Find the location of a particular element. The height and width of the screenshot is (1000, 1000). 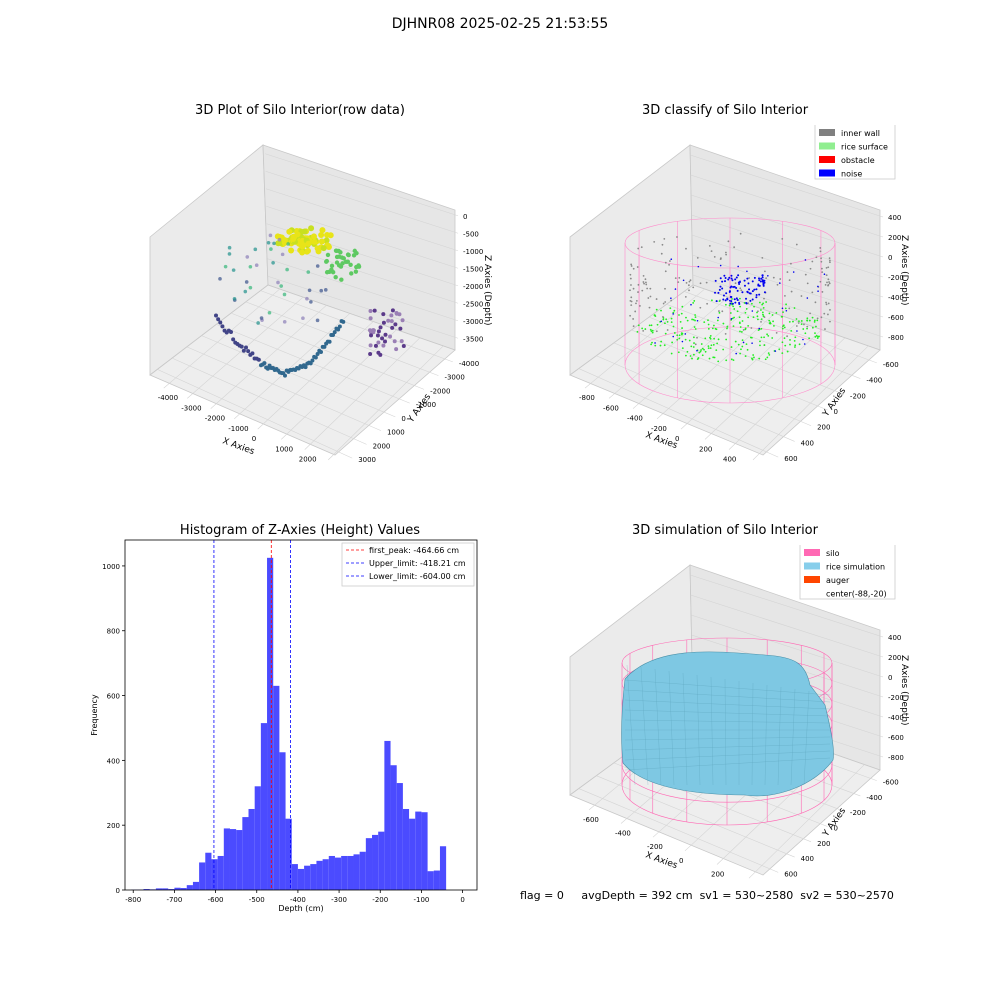

histogram-bar is located at coordinates (239, 860).